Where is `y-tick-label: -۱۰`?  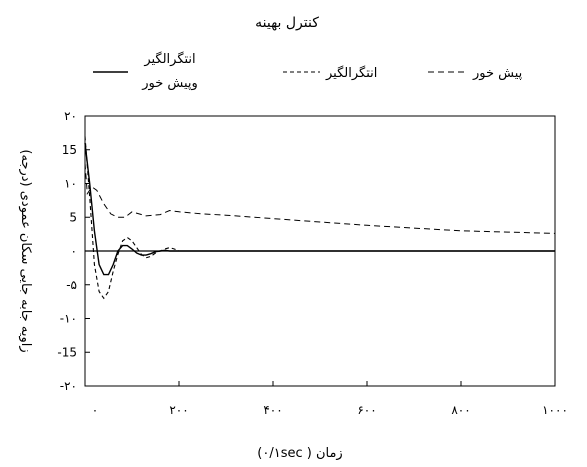
y-tick-label: -۱۰ is located at coordinates (68, 319).